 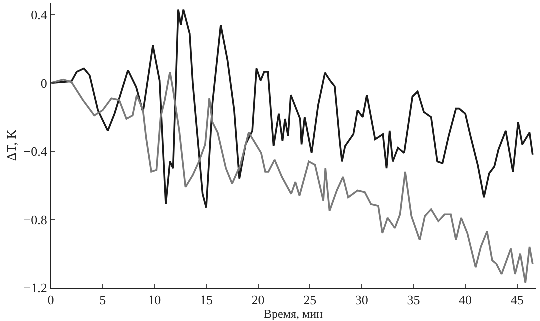 I want to click on x-tick-label: 15, so click(x=206, y=300).